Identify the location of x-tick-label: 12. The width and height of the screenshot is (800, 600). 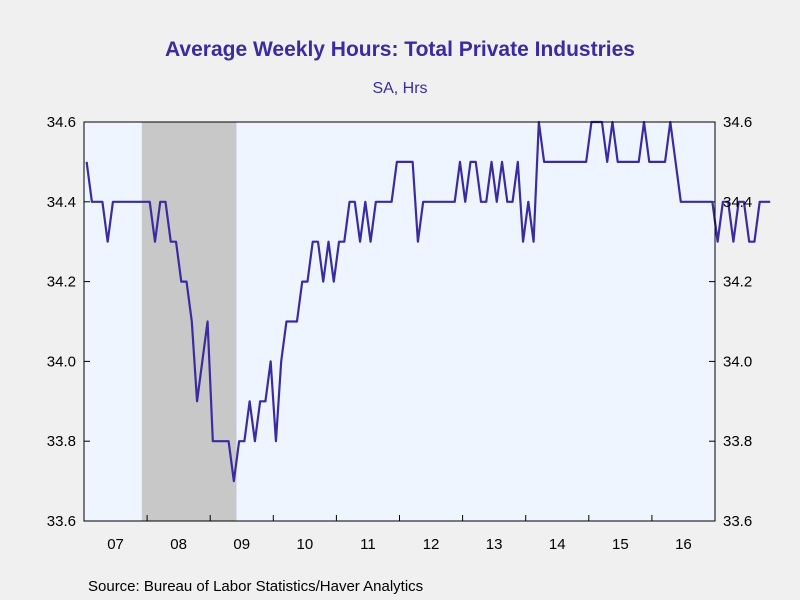
(431, 544).